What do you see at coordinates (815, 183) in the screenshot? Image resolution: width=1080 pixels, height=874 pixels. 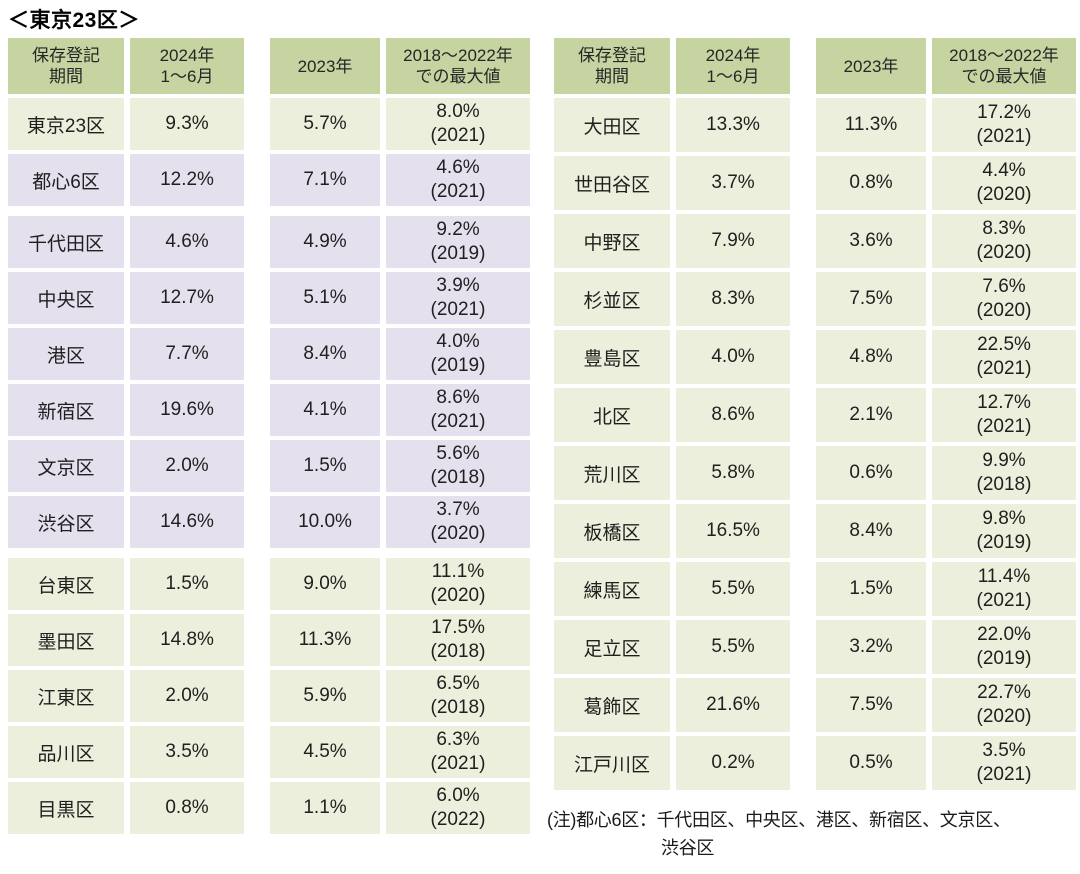 I see `table-row: 世田谷区 3.7% 0.8% 4.4% (2020)` at bounding box center [815, 183].